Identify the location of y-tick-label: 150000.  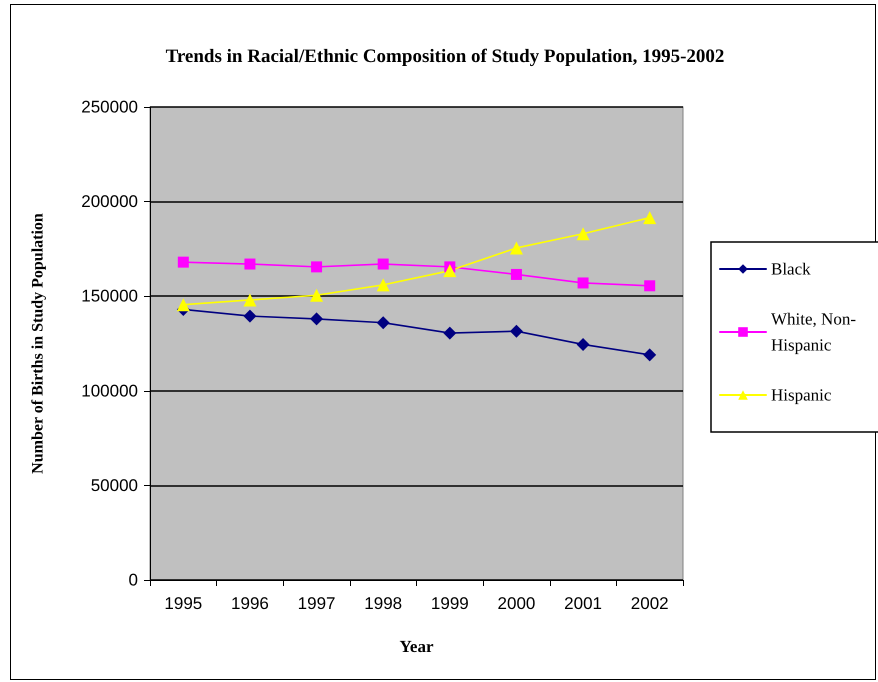
(109, 296).